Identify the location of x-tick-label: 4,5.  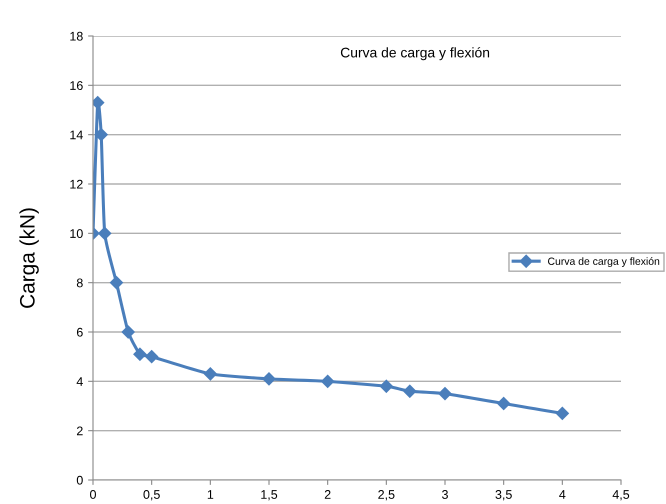
(621, 495).